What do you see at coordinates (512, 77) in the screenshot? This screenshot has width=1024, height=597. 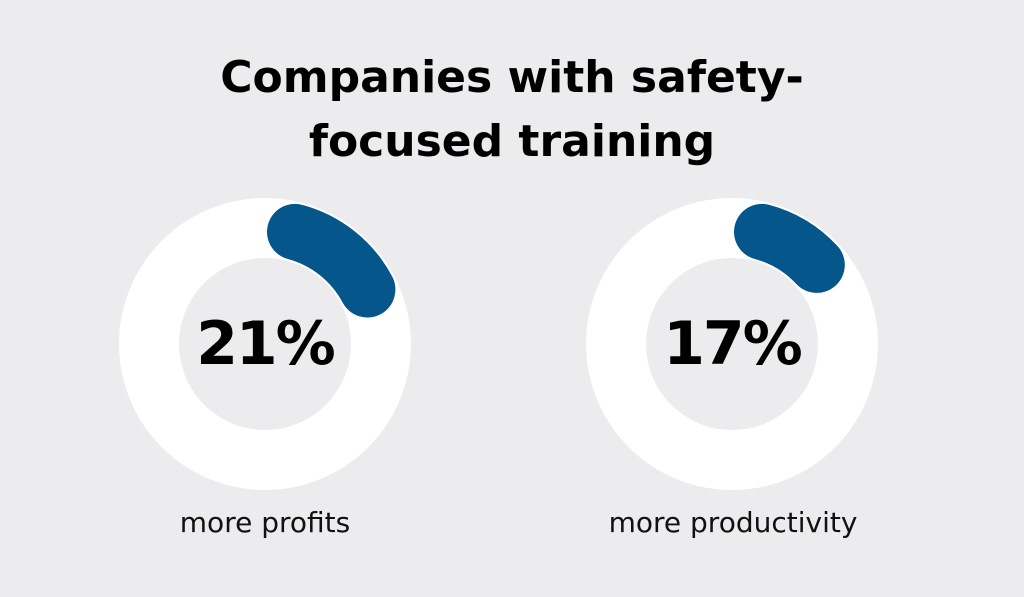 I see `title-line-1: Companies with safety-` at bounding box center [512, 77].